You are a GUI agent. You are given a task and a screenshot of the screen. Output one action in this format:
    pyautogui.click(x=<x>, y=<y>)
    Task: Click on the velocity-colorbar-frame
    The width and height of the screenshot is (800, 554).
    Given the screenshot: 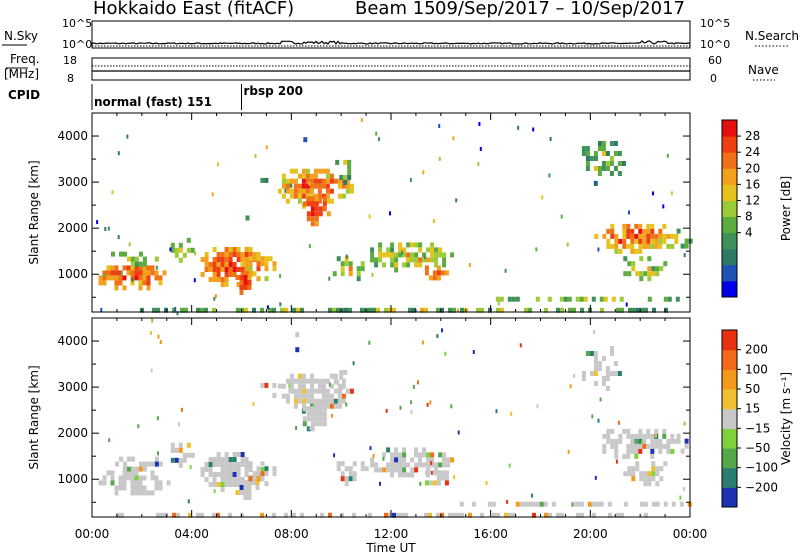 What is the action you would take?
    pyautogui.click(x=729, y=418)
    